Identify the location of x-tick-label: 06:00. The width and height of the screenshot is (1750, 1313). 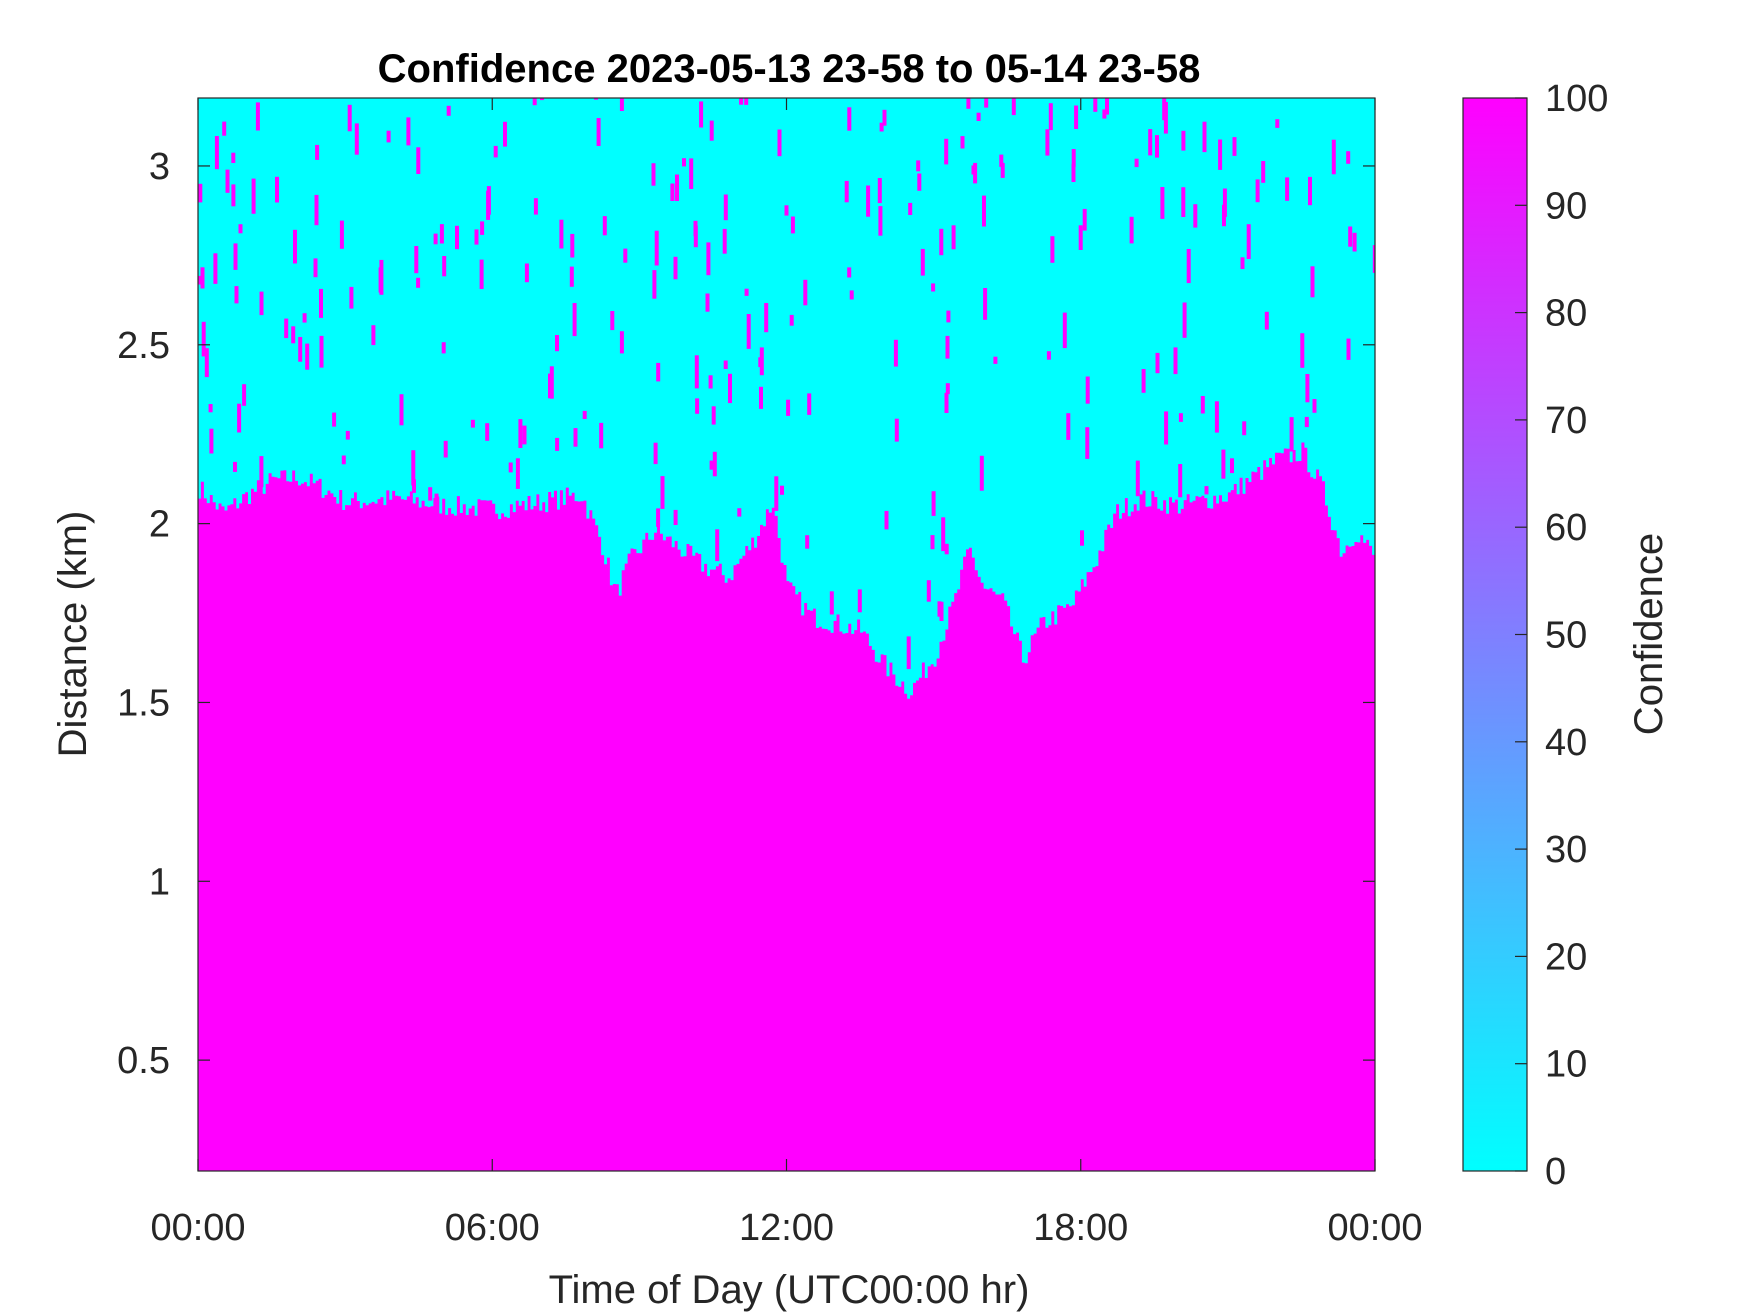
(492, 1228).